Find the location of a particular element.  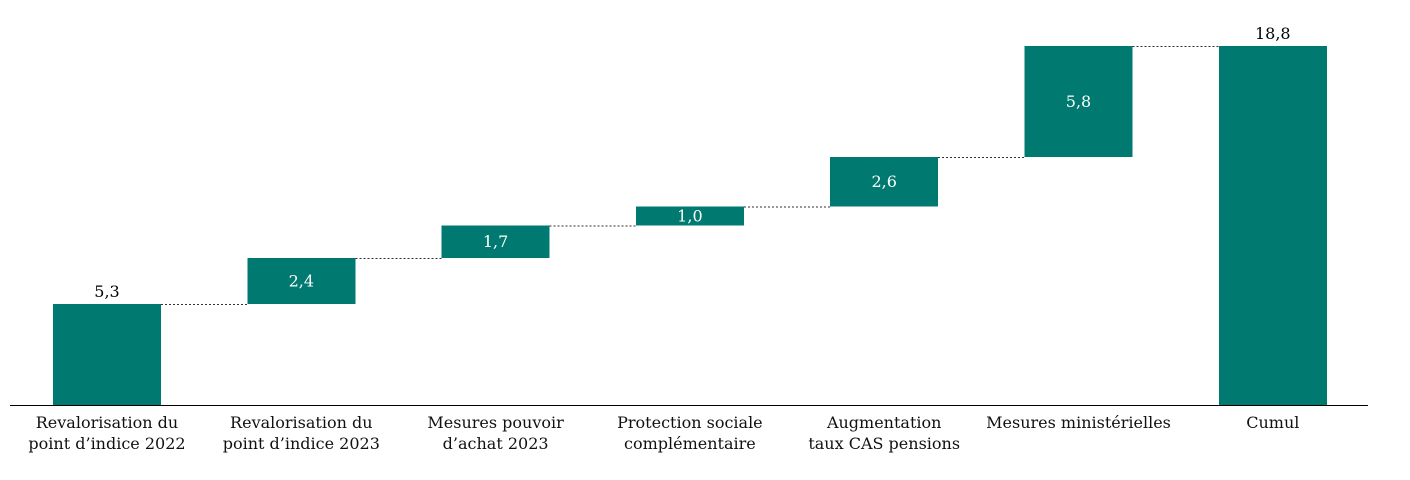

category-label-line: complémentaire is located at coordinates (690, 443).